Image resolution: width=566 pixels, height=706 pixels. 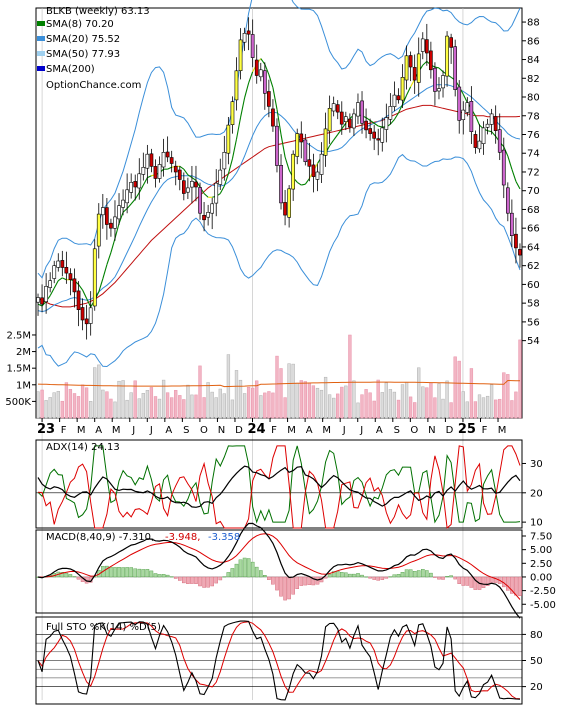 I want to click on x-tick-label: S, so click(x=397, y=430).